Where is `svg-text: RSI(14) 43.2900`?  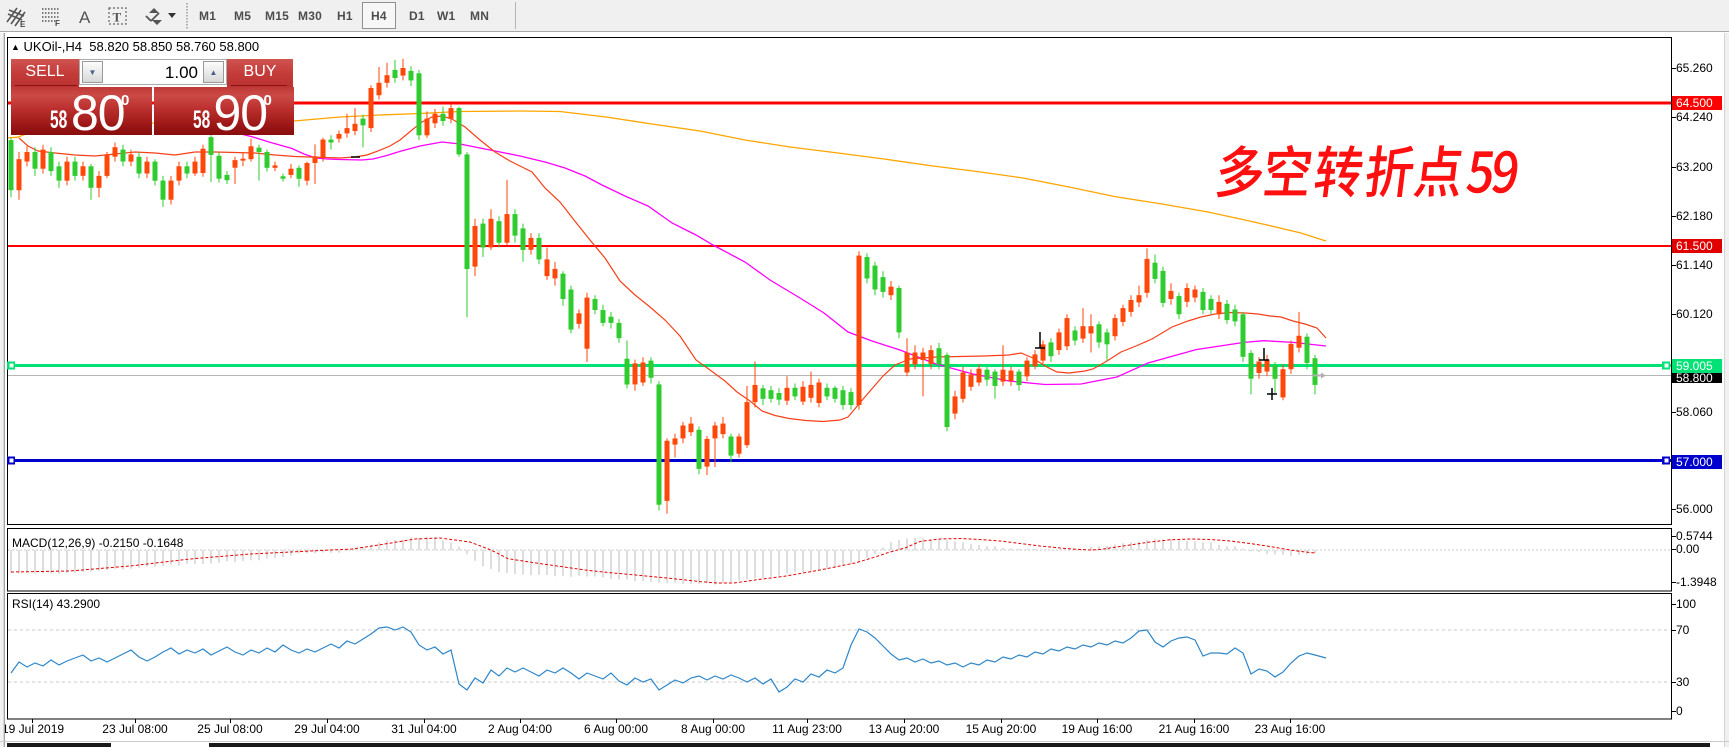 svg-text: RSI(14) 43.2900 is located at coordinates (56, 604).